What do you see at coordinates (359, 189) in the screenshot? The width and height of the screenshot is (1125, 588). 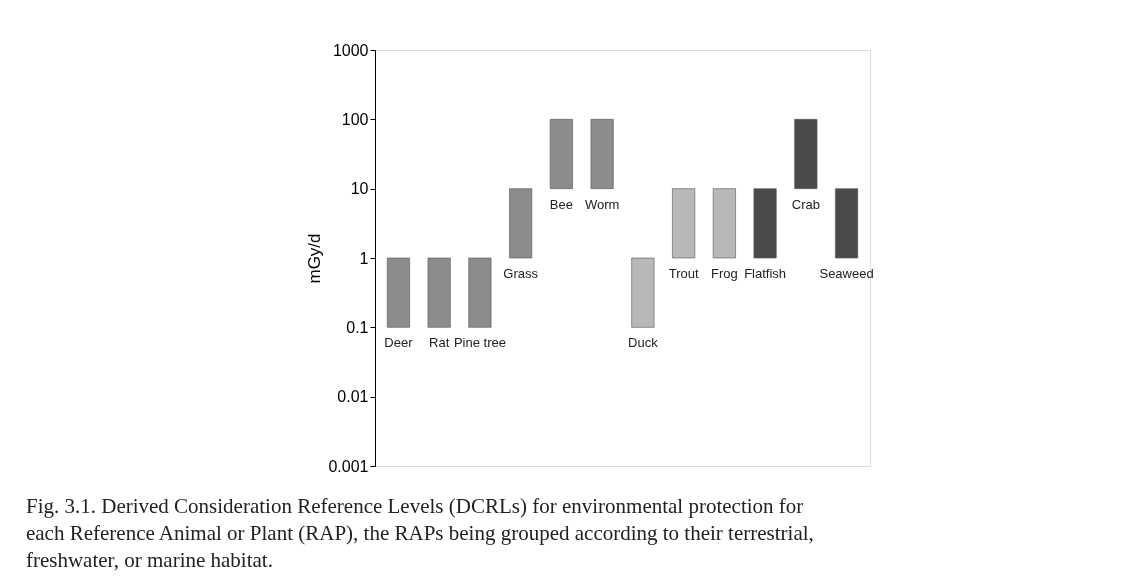 I see `y-tick-label: 10` at bounding box center [359, 189].